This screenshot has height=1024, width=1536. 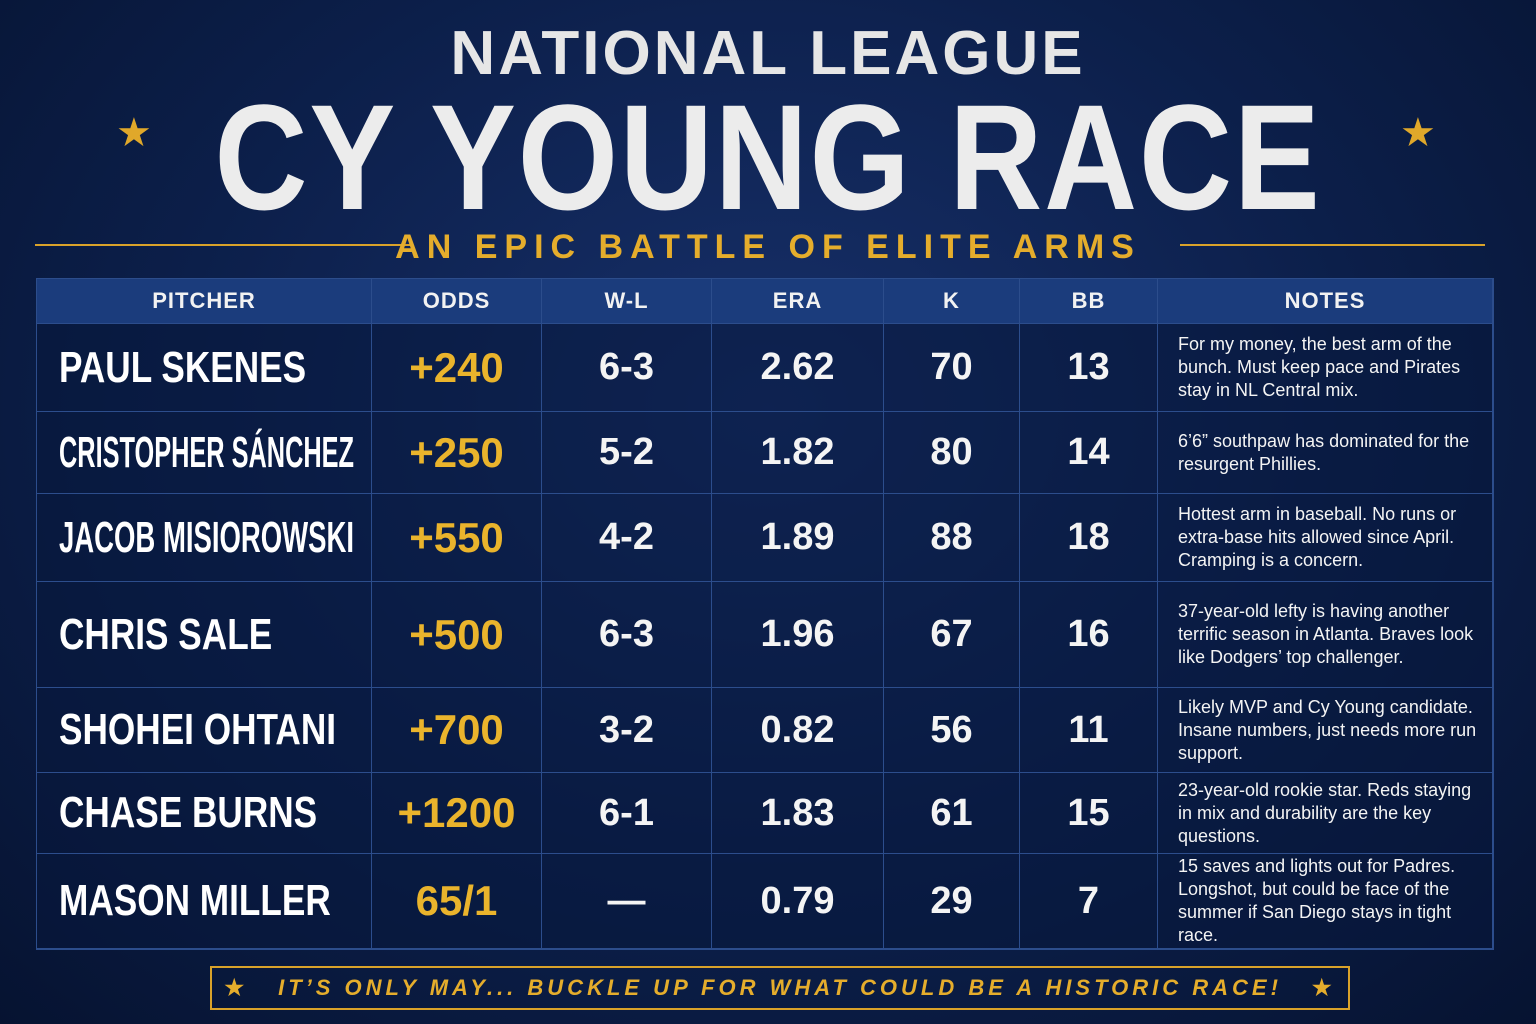 What do you see at coordinates (1089, 538) in the screenshot?
I see `walks: 18` at bounding box center [1089, 538].